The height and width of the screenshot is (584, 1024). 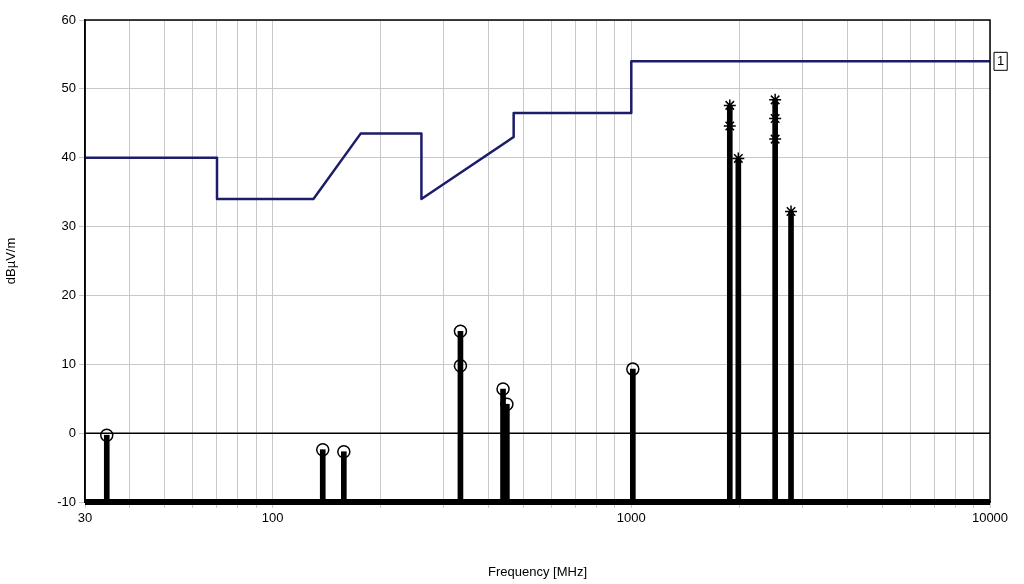 What do you see at coordinates (272, 518) in the screenshot?
I see `x-tick-label: 100` at bounding box center [272, 518].